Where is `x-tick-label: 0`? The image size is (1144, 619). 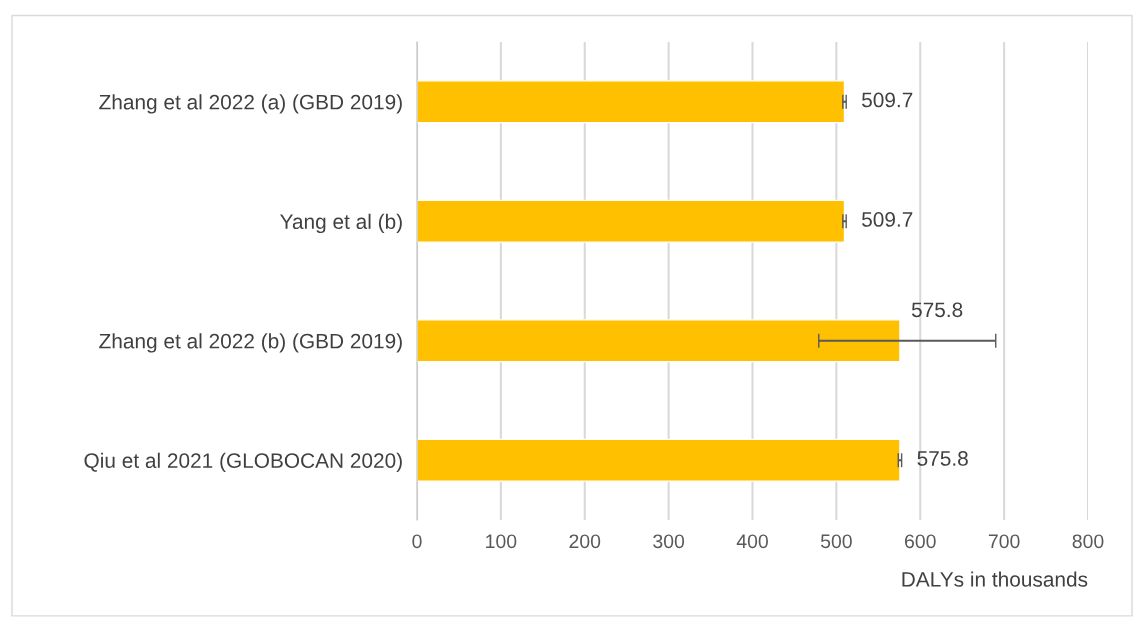 x-tick-label: 0 is located at coordinates (417, 541).